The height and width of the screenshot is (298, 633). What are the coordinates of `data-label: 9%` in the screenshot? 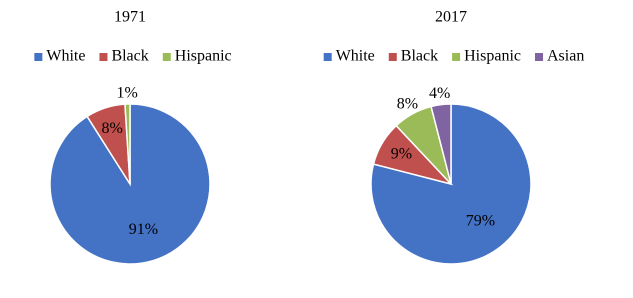 It's located at (401, 153).